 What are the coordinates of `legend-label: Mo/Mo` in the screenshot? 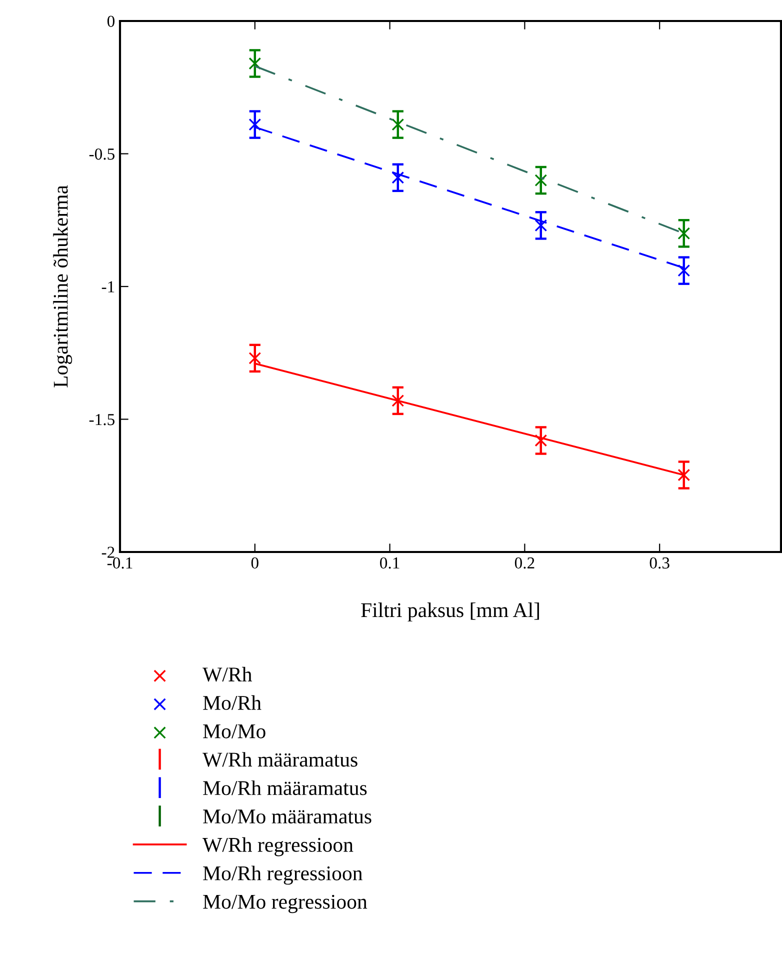 It's located at (234, 731).